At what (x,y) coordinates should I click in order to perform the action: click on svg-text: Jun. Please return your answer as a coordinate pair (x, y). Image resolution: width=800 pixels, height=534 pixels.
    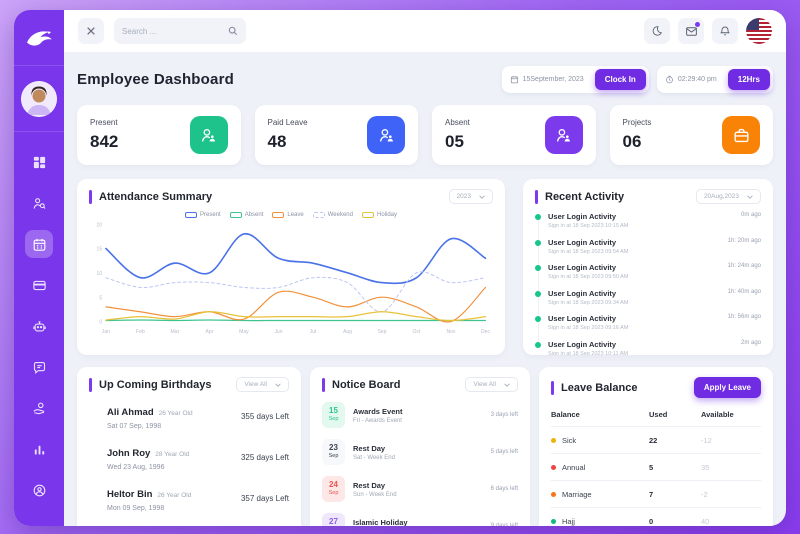
    Looking at the image, I should click on (278, 332).